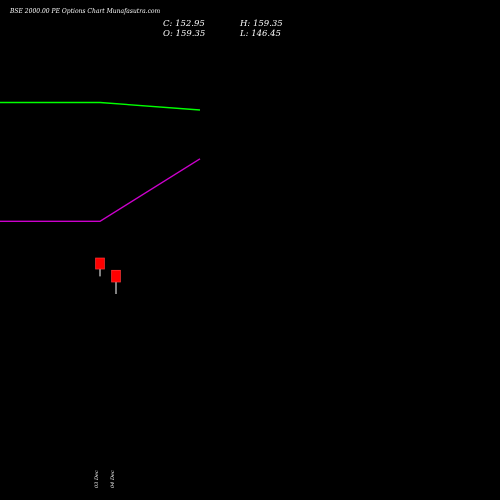 This screenshot has height=500, width=500. I want to click on series-layer, so click(100, 162).